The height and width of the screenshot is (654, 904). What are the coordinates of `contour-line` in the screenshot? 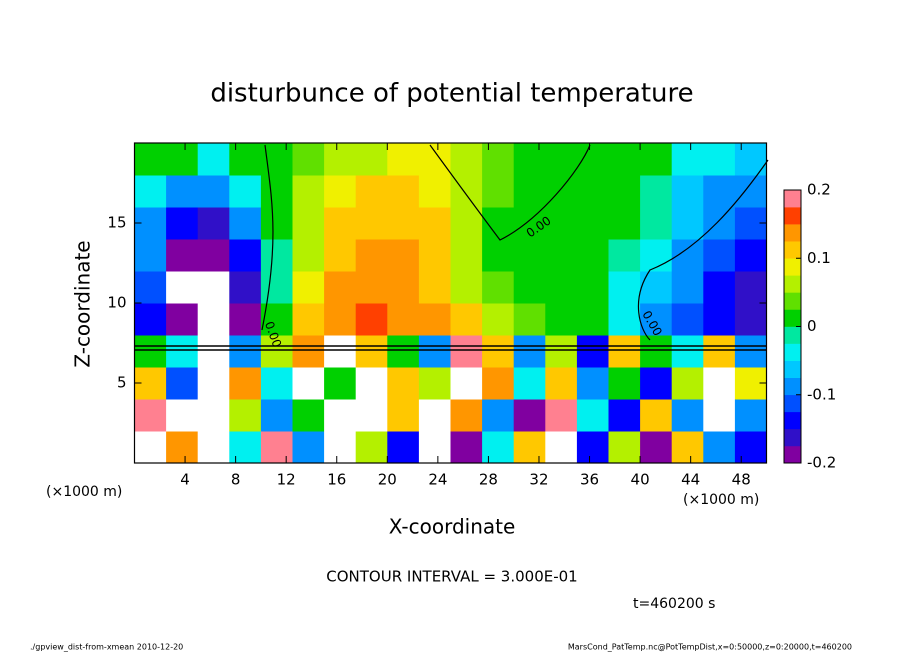 It's located at (450, 348).